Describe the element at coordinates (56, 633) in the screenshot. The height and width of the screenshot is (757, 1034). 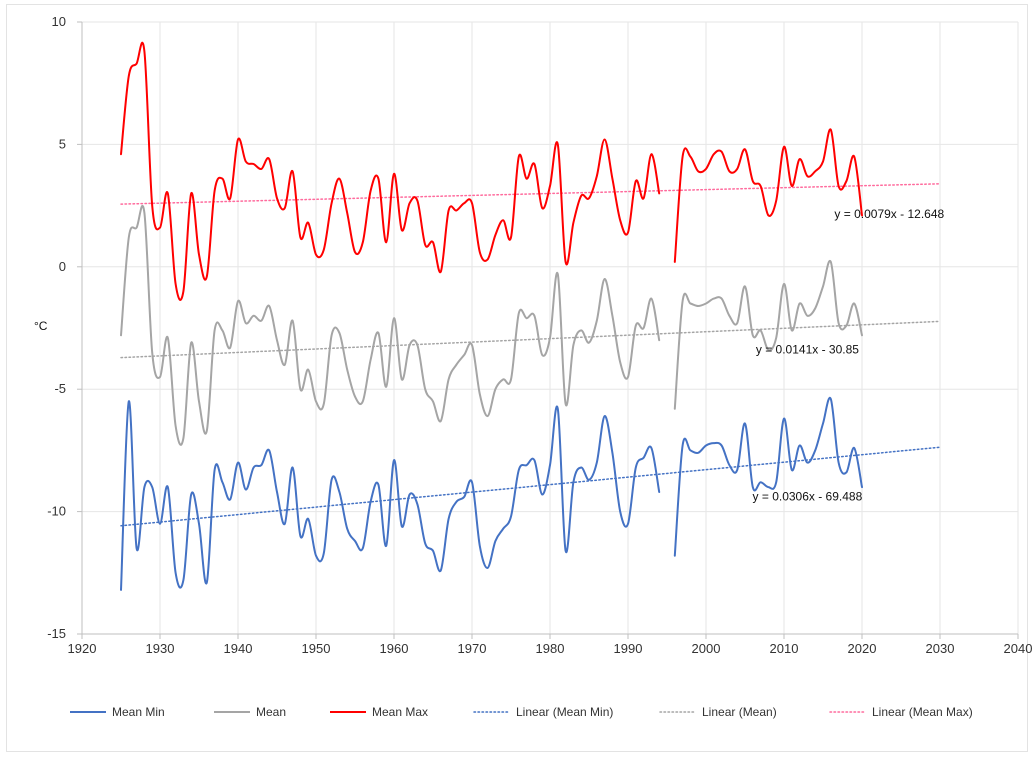
I see `y-tick-label: -15` at that location.